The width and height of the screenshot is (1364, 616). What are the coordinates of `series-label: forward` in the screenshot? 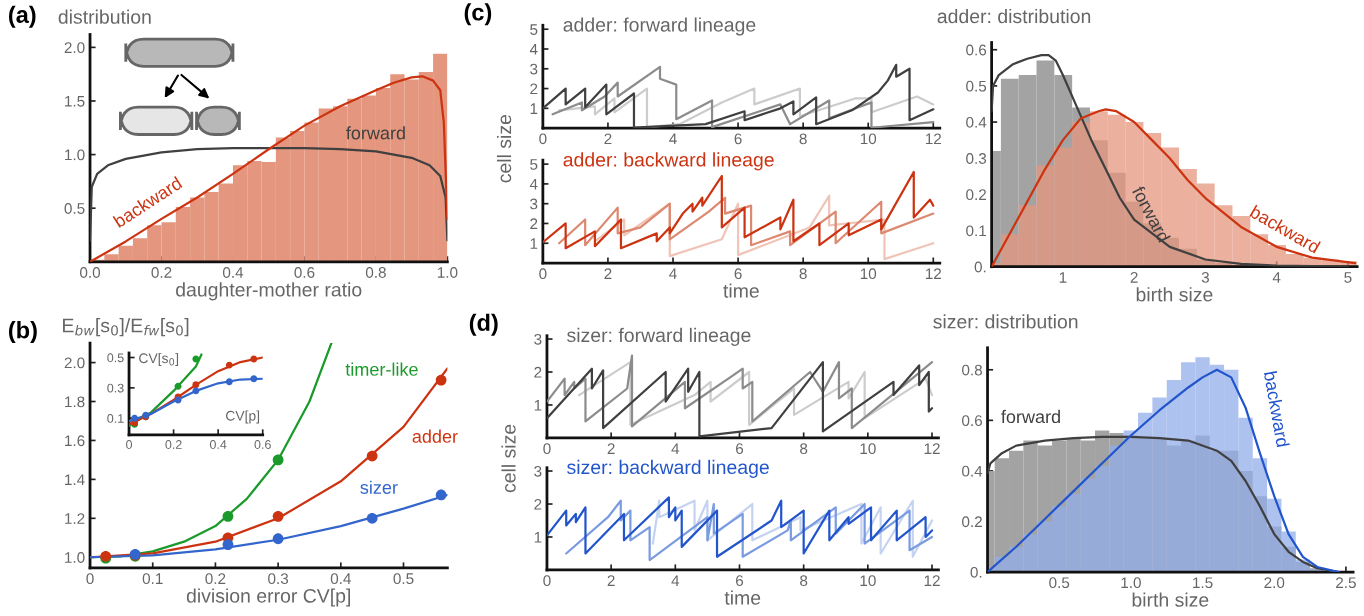 It's located at (375, 133).